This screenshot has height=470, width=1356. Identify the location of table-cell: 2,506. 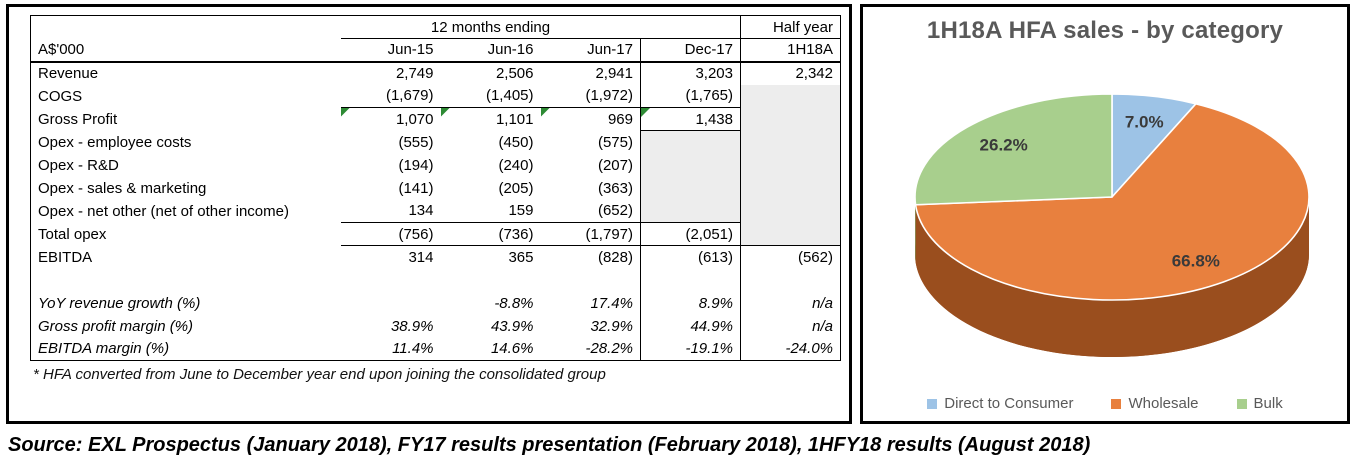
(491, 73).